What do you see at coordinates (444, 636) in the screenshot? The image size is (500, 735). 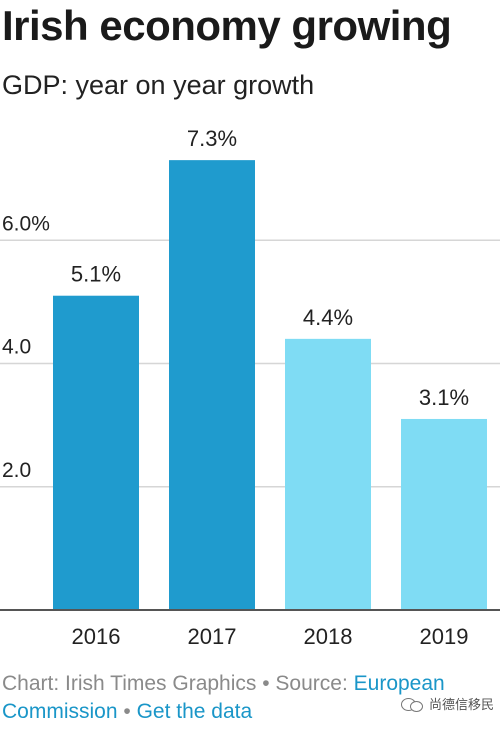 I see `x-tick-label: 2019` at bounding box center [444, 636].